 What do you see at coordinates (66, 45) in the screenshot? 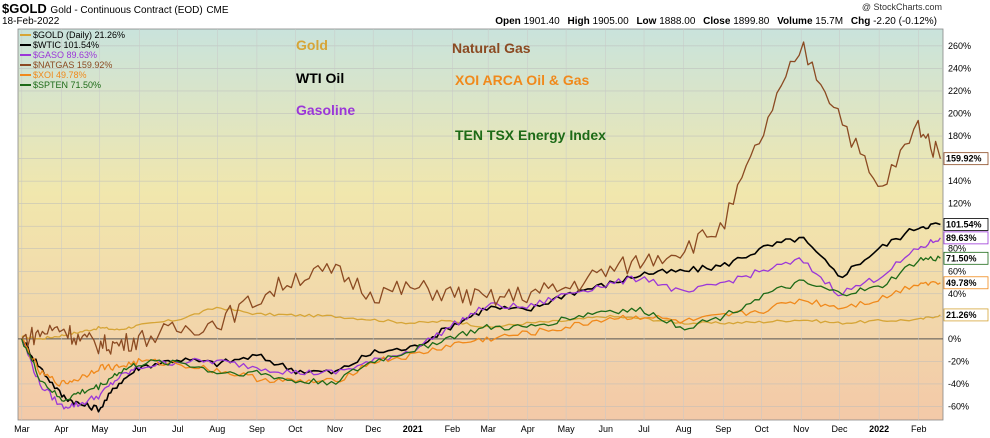
I see `legend-label: $WTIC 101.54%` at bounding box center [66, 45].